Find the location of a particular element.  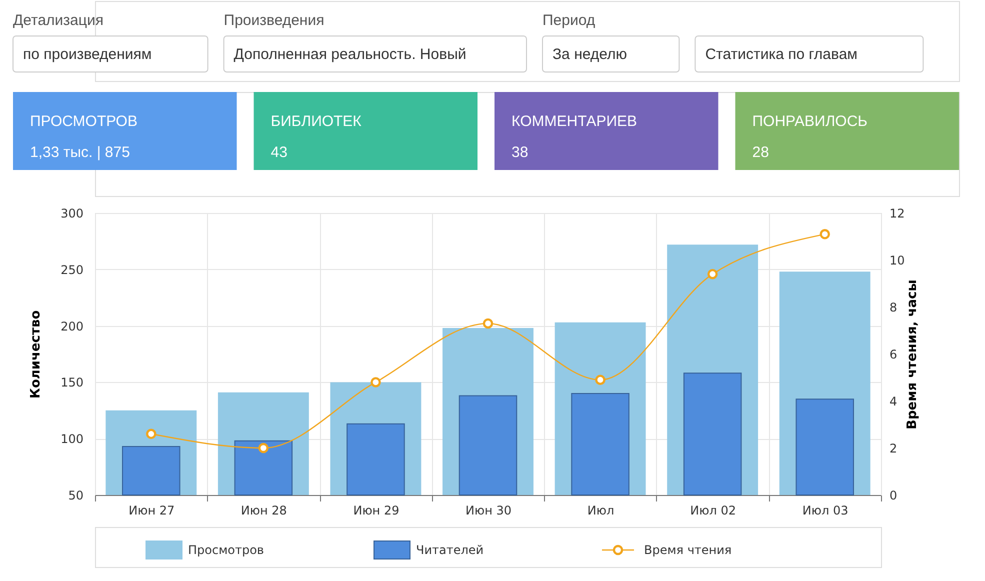

x-tick-label: Июн 29 is located at coordinates (376, 511).